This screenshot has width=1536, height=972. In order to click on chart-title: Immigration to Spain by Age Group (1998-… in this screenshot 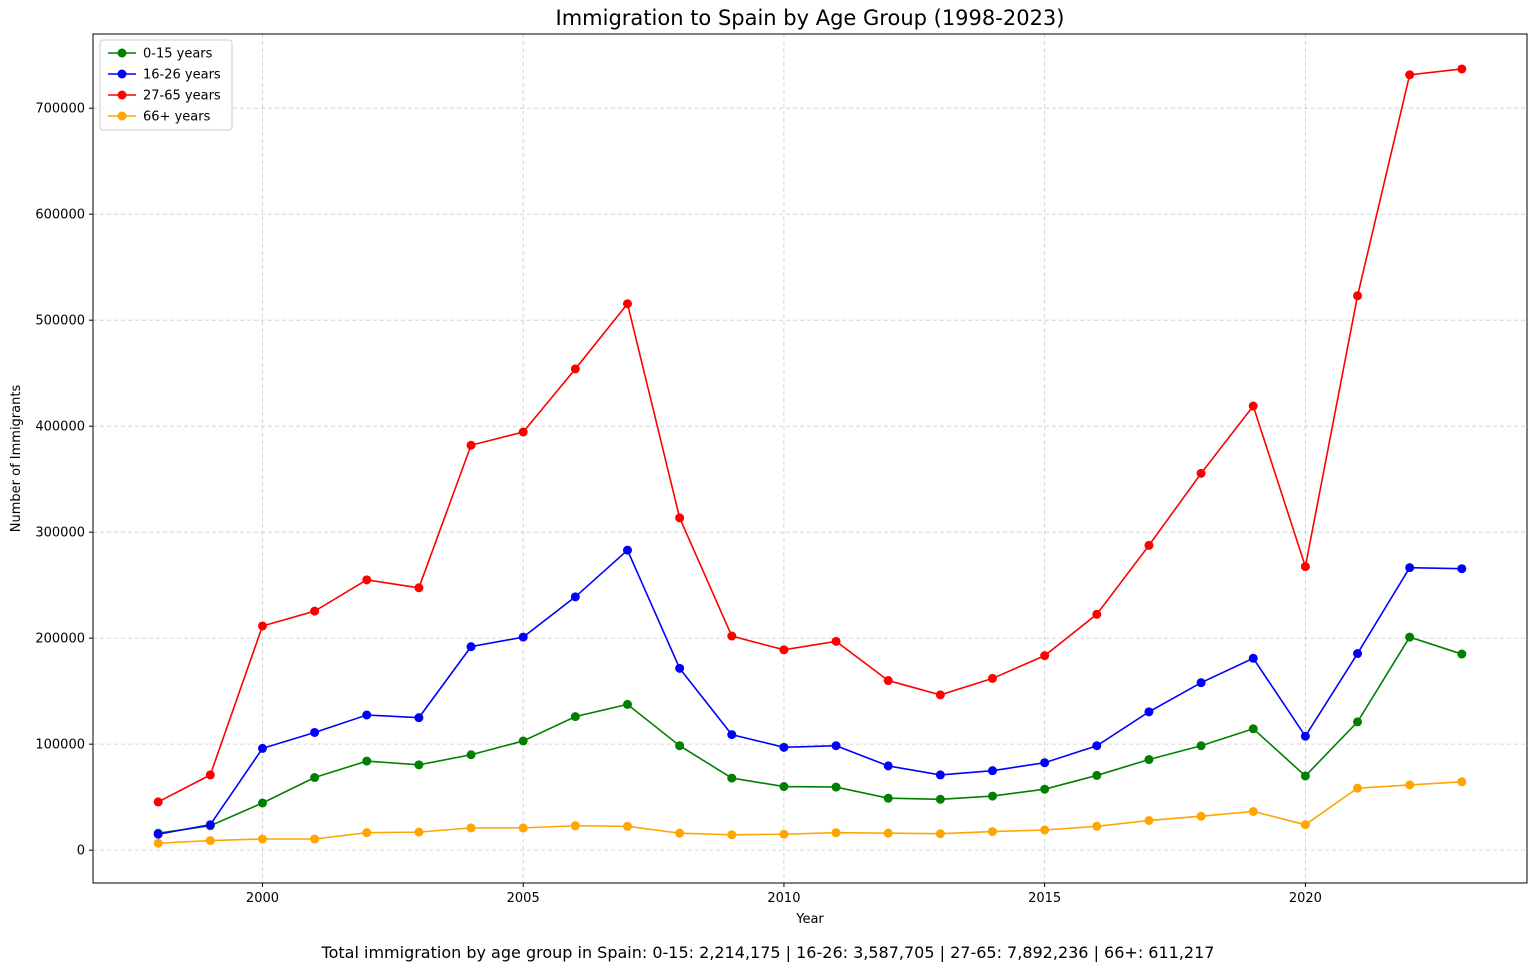, I will do `click(810, 18)`.